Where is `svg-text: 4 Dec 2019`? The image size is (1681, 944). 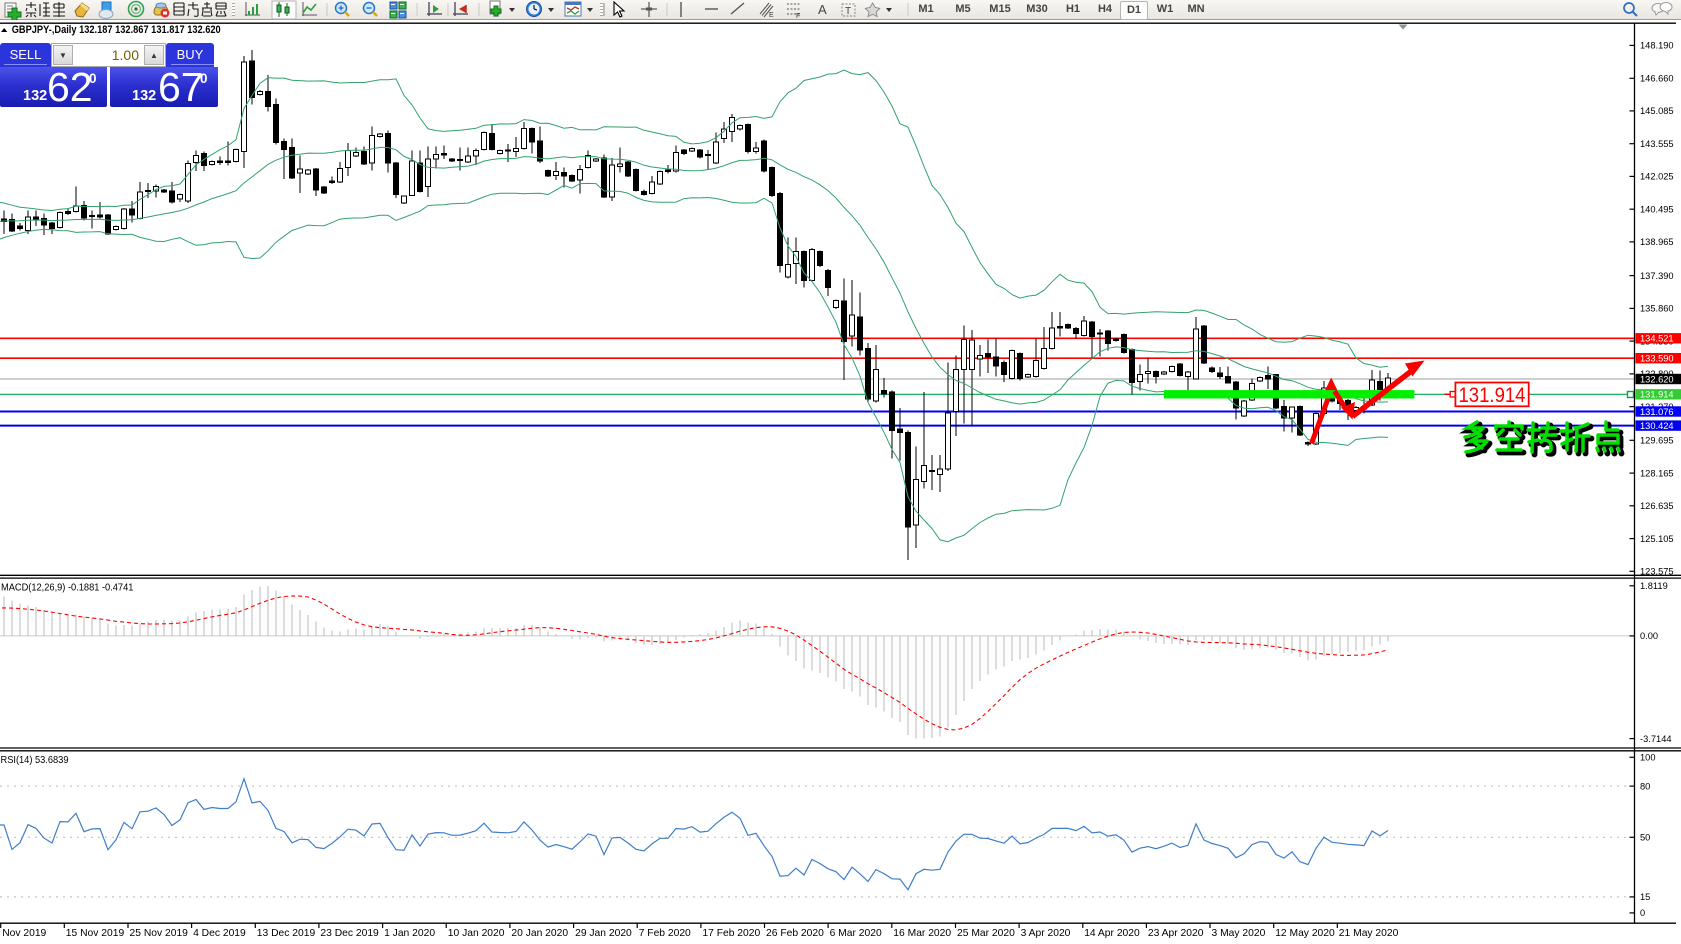
svg-text: 4 Dec 2019 is located at coordinates (219, 933).